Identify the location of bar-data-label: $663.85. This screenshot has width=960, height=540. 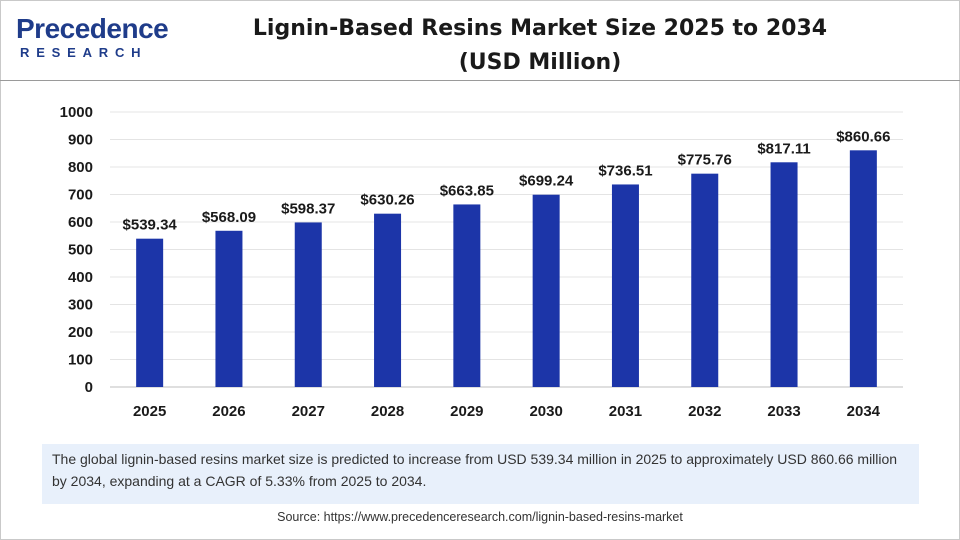
(467, 190).